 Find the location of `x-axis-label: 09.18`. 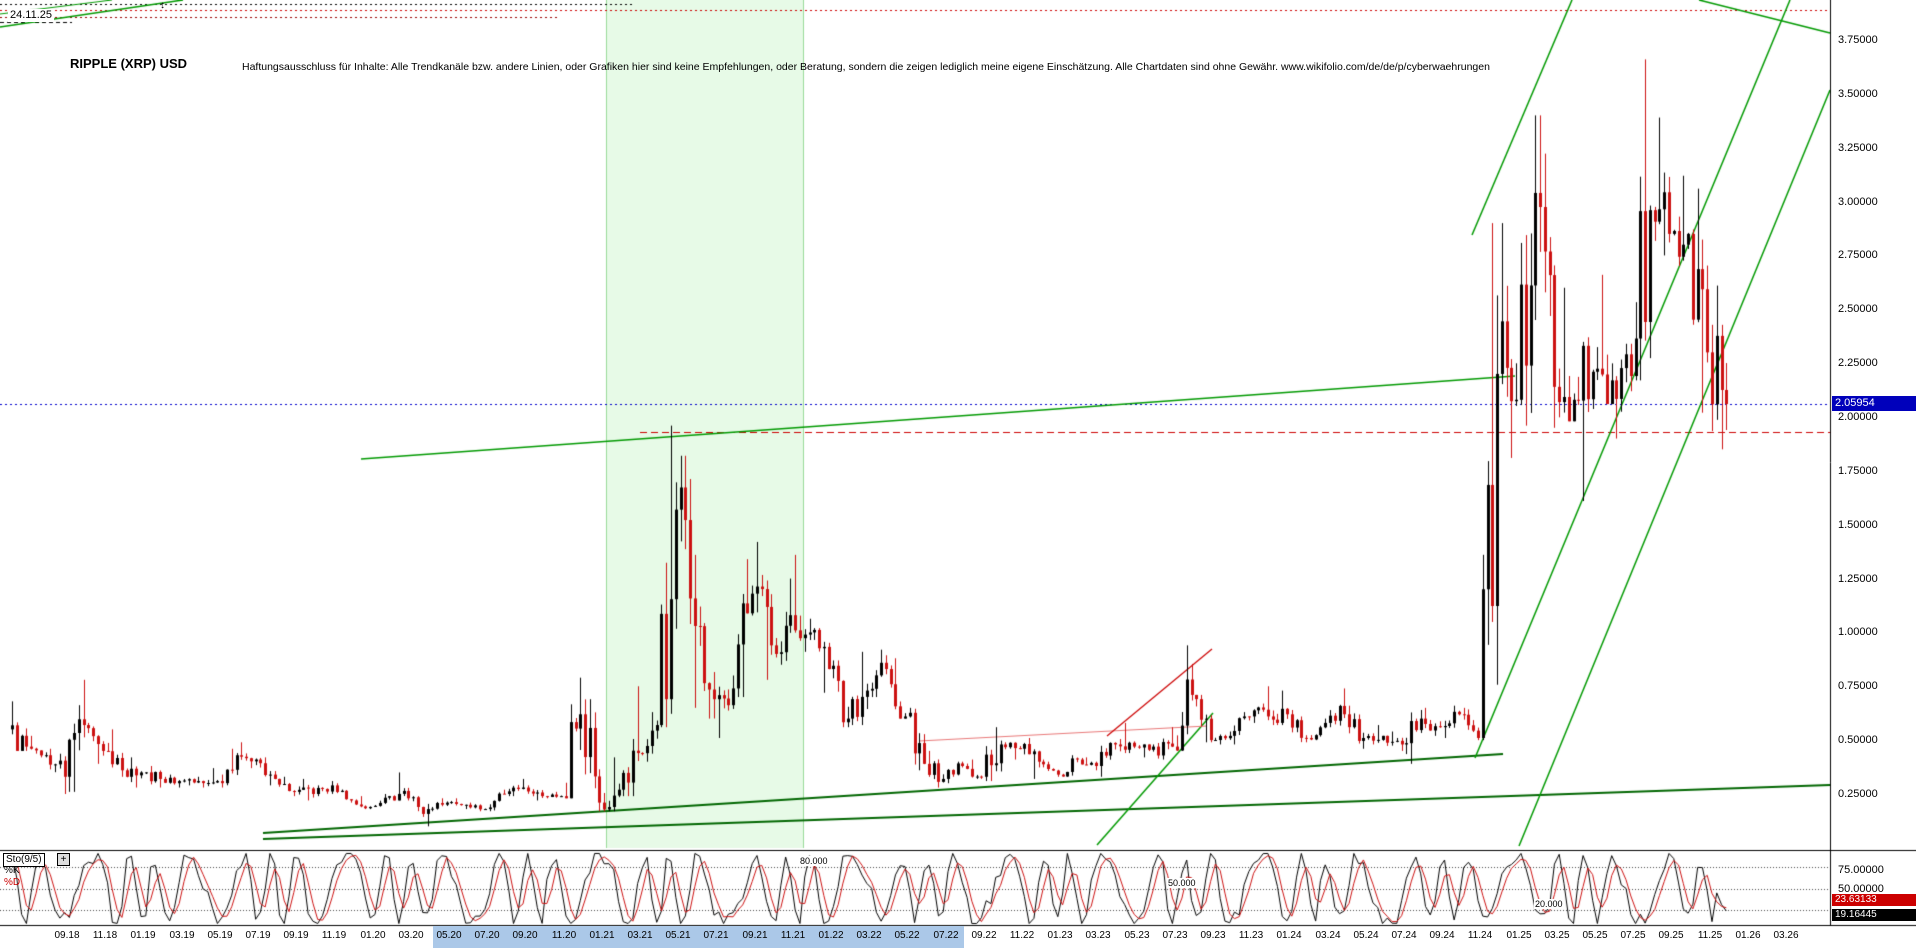

x-axis-label: 09.18 is located at coordinates (67, 935).